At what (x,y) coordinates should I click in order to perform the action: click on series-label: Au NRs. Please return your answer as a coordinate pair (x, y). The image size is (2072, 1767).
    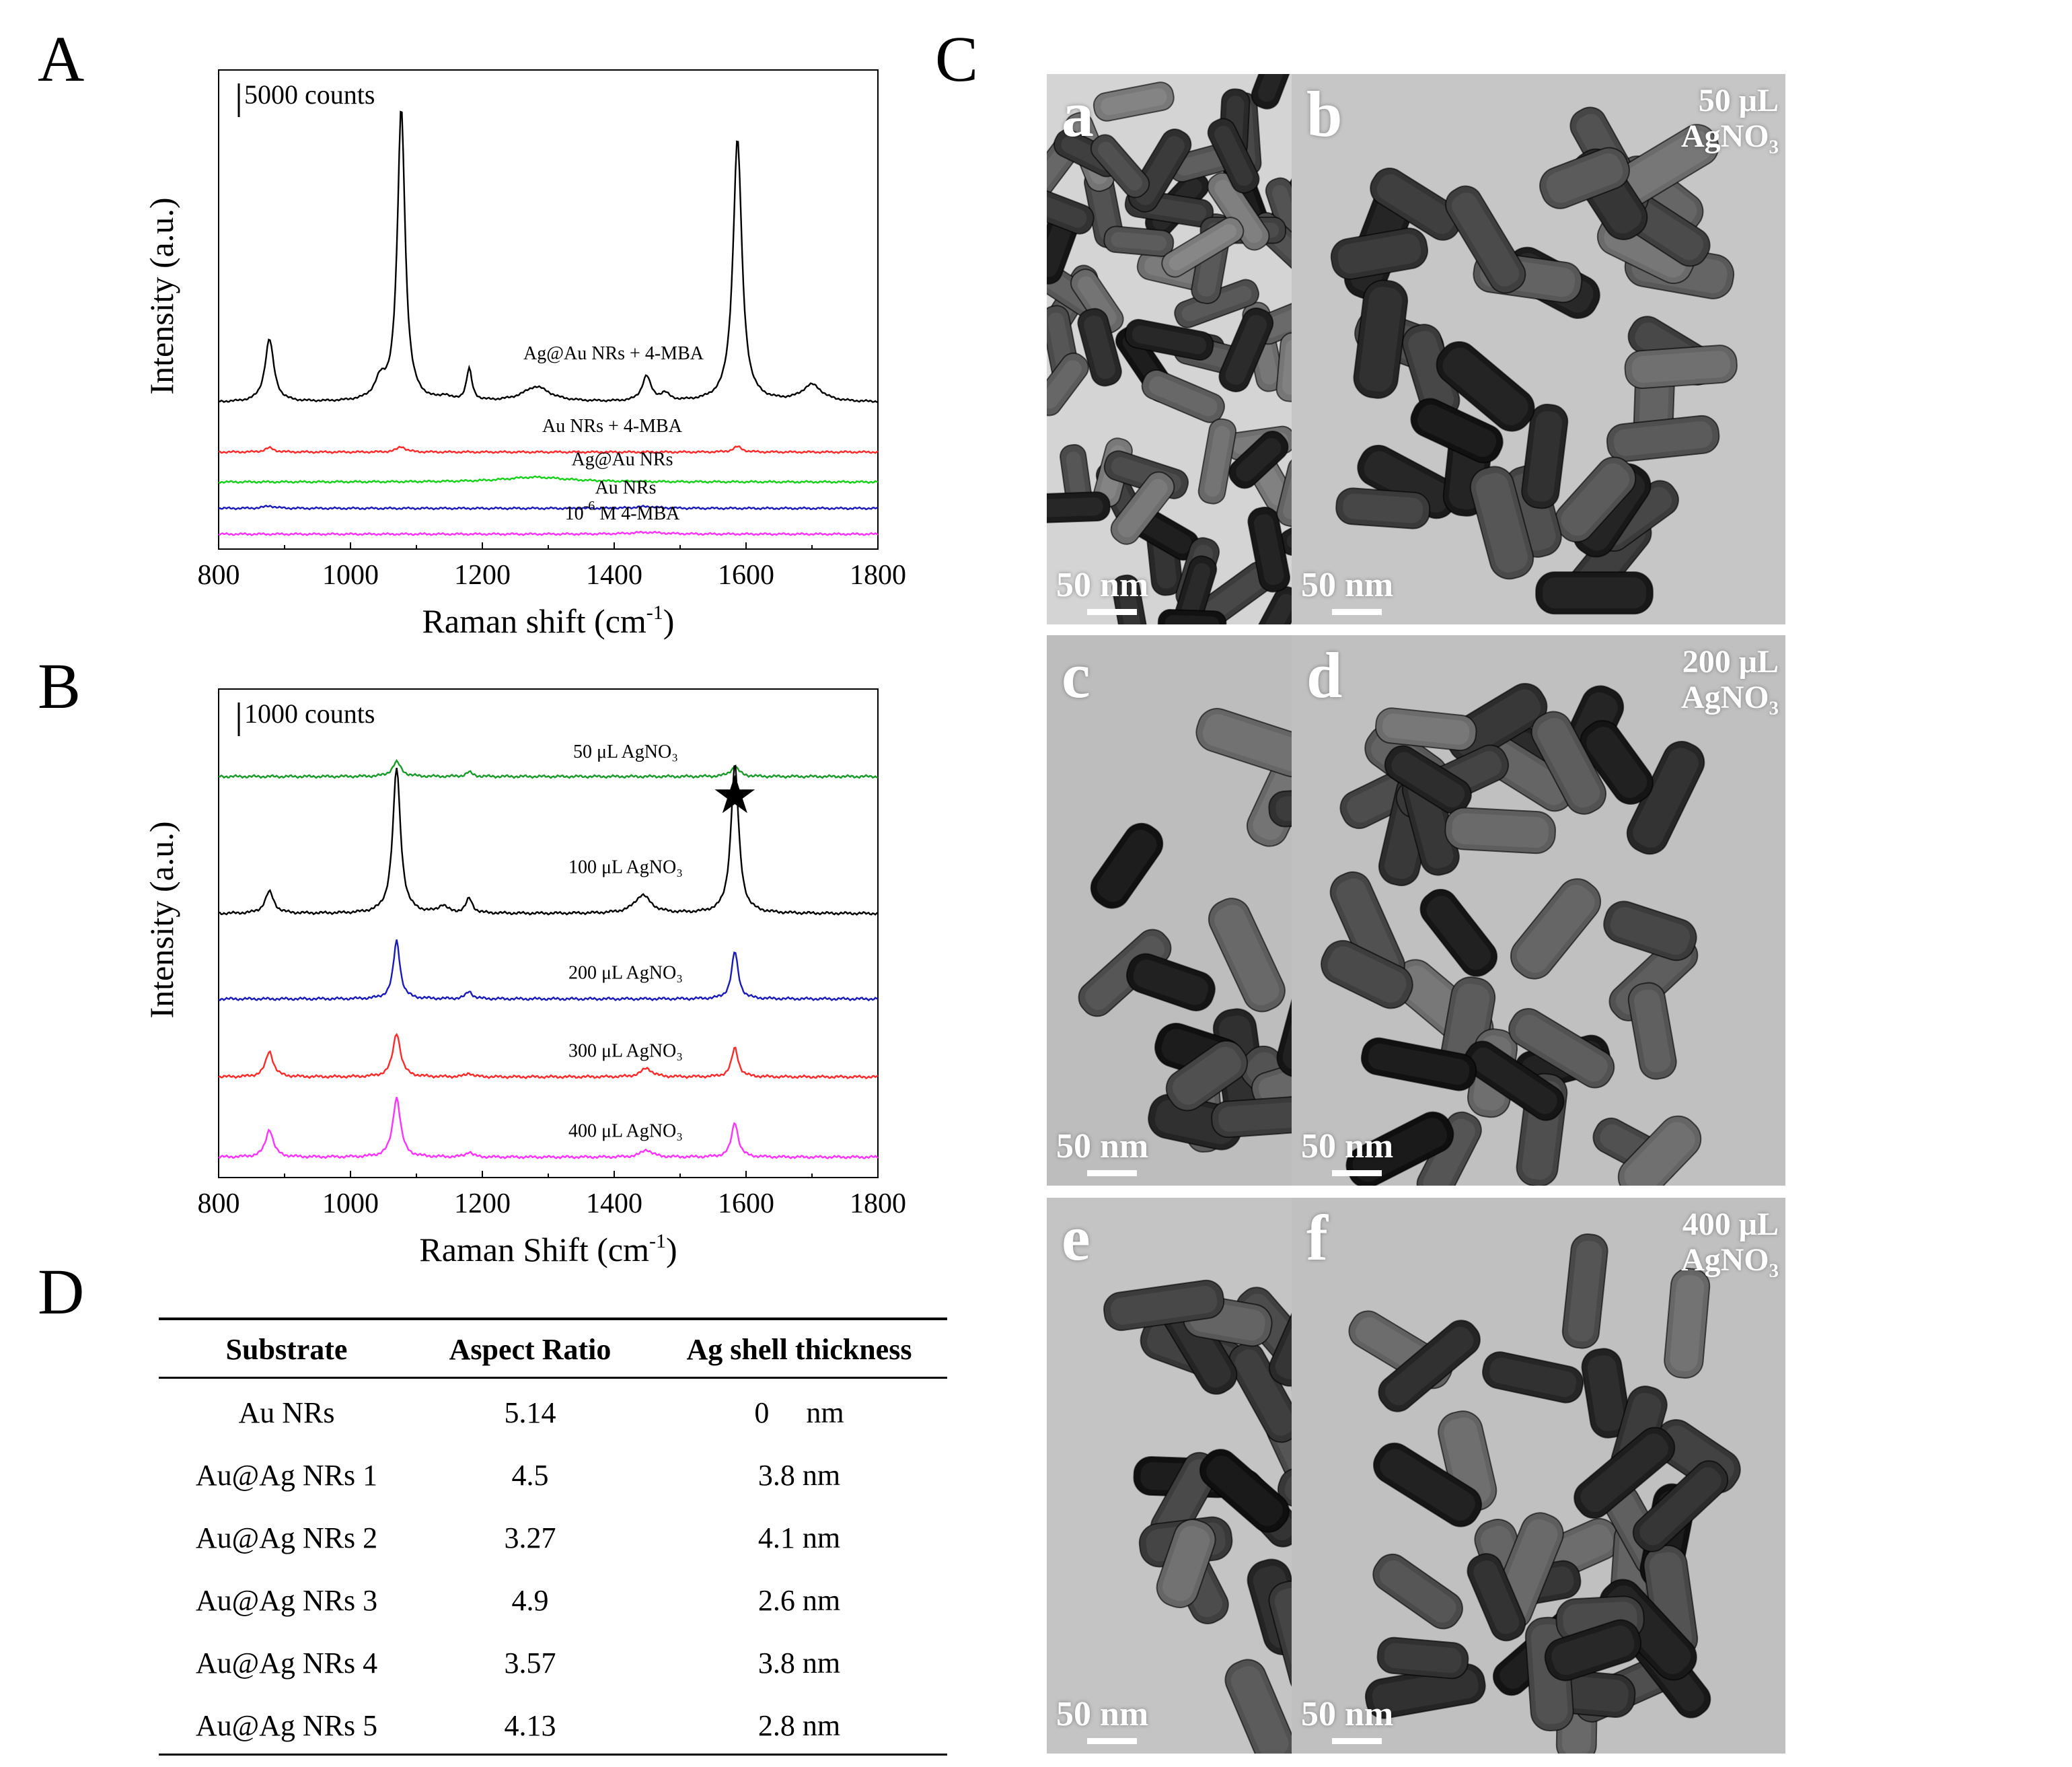
    Looking at the image, I should click on (625, 487).